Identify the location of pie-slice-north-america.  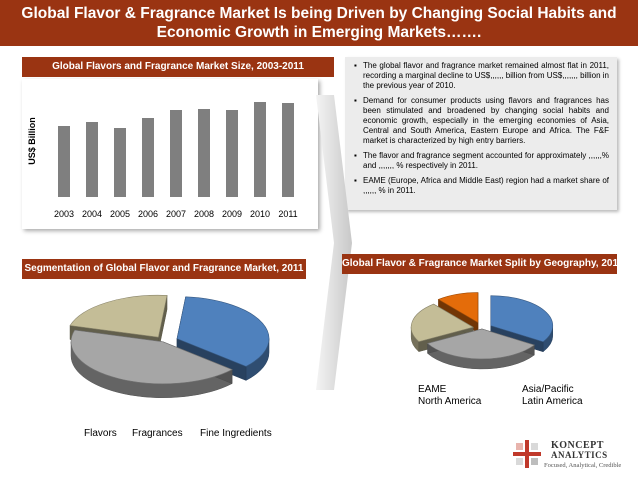
(442, 322).